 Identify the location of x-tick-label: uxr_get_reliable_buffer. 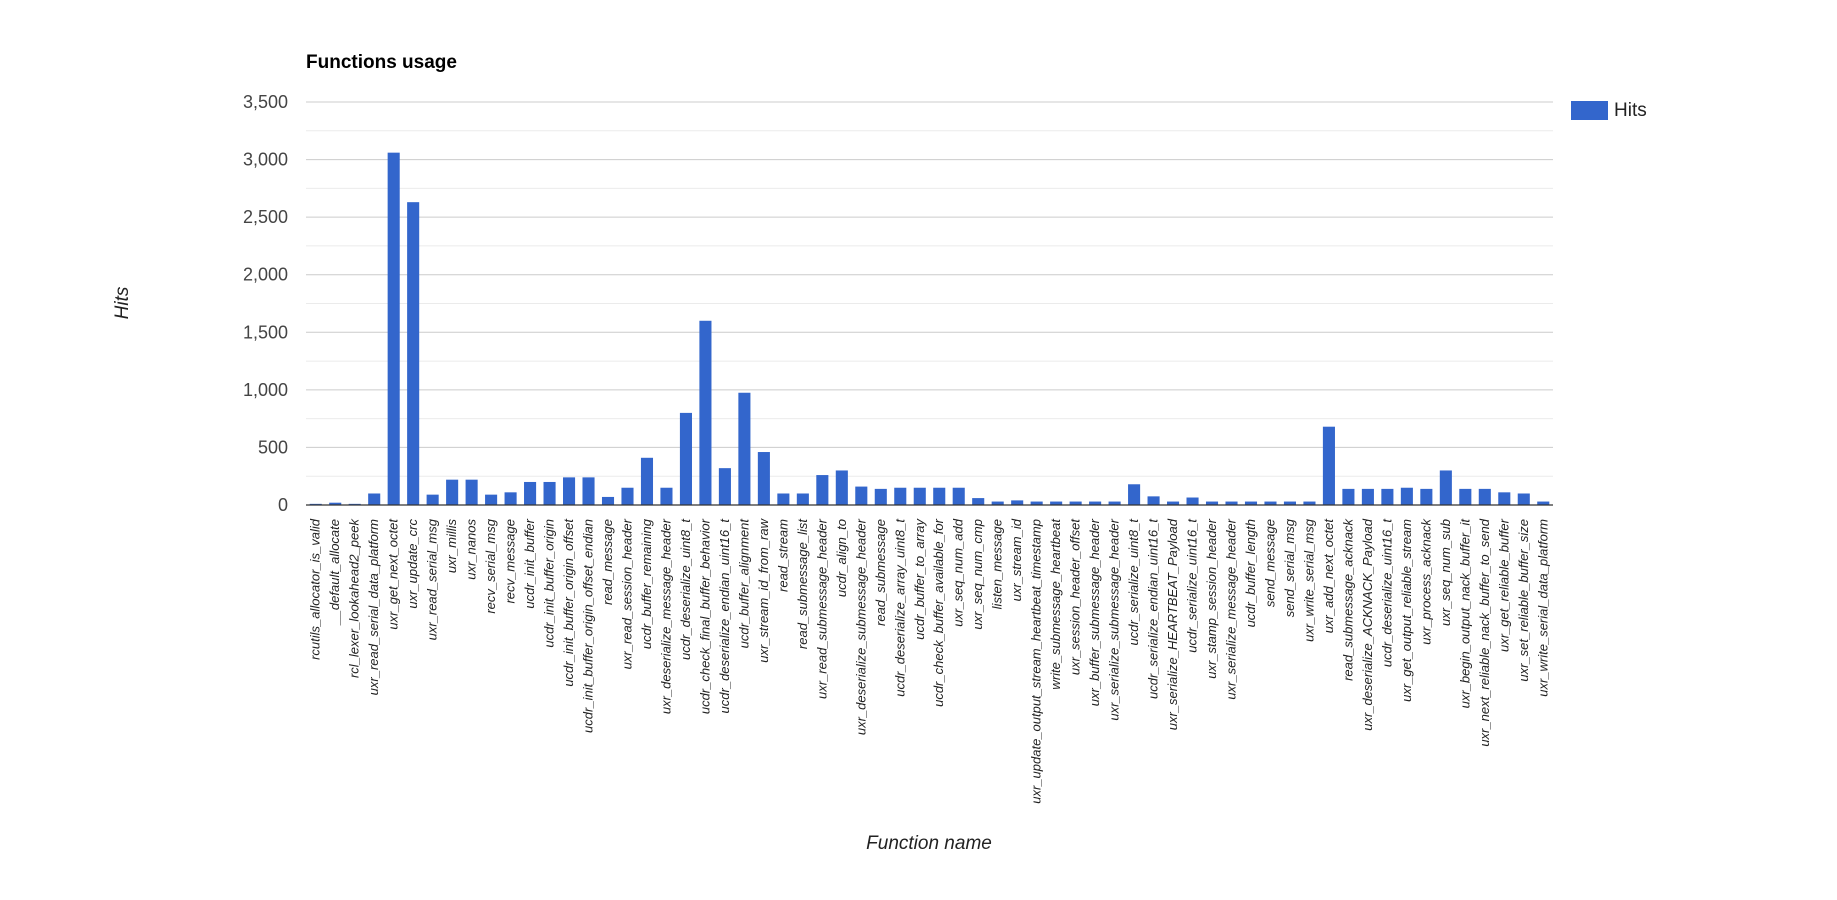
(1503, 585).